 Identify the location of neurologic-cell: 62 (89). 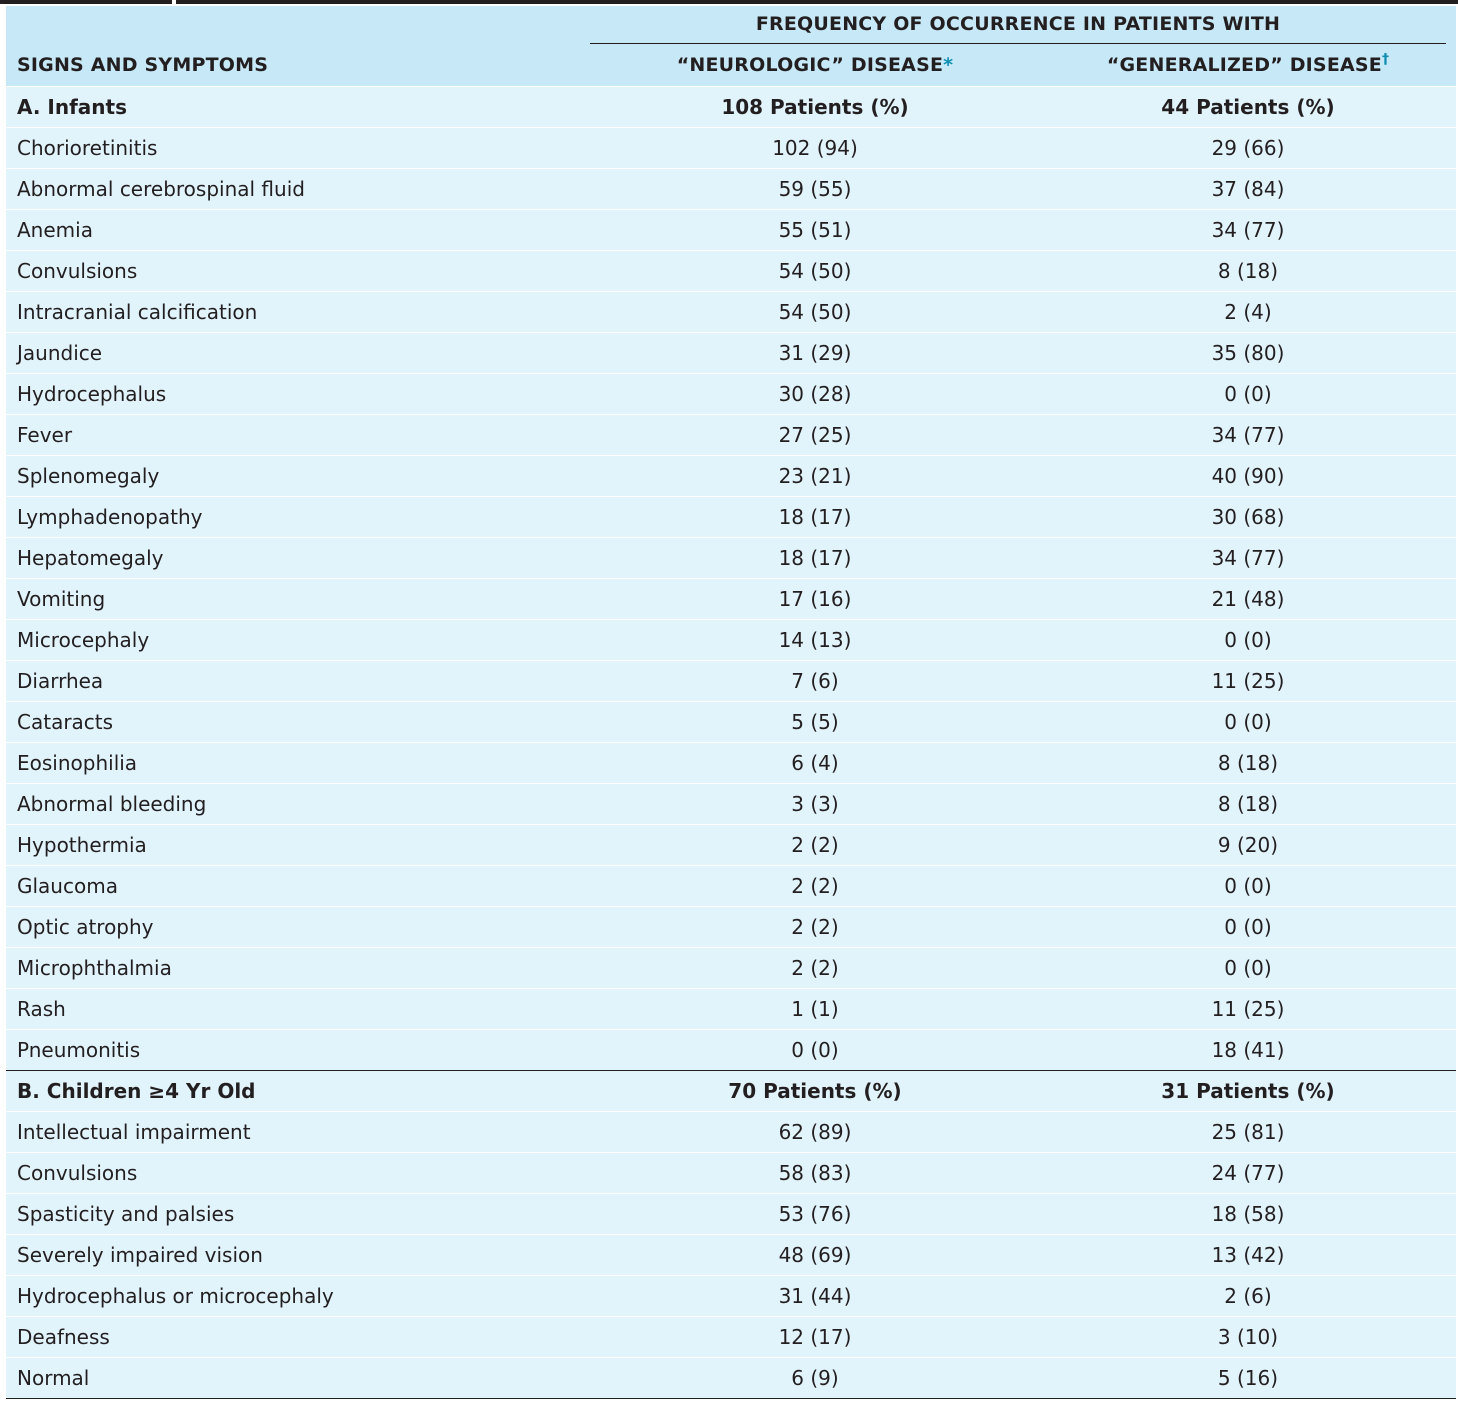
(815, 1132).